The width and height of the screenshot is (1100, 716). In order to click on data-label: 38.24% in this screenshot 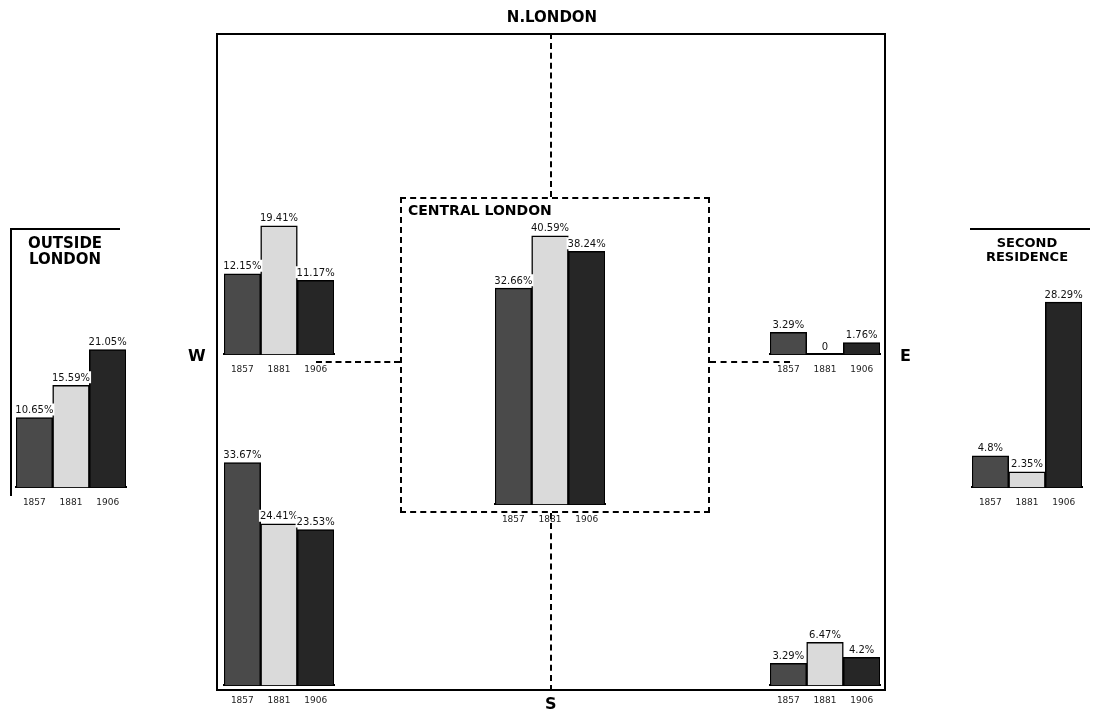, I will do `click(586, 243)`.